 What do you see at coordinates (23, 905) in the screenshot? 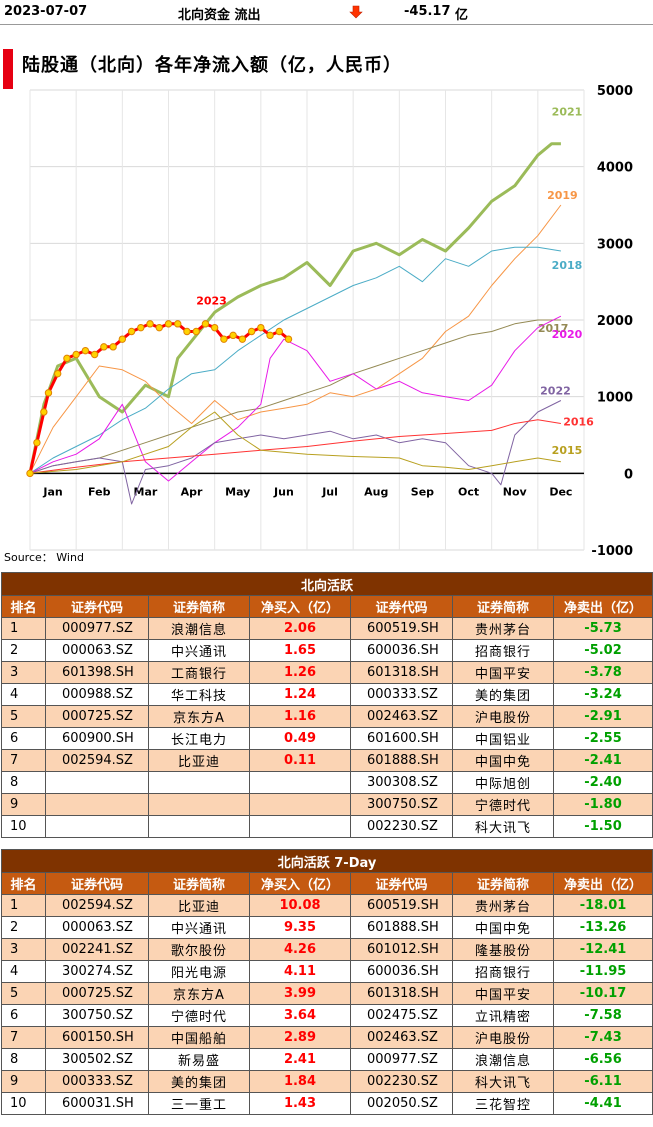
I see `rank-cell: 1` at bounding box center [23, 905].